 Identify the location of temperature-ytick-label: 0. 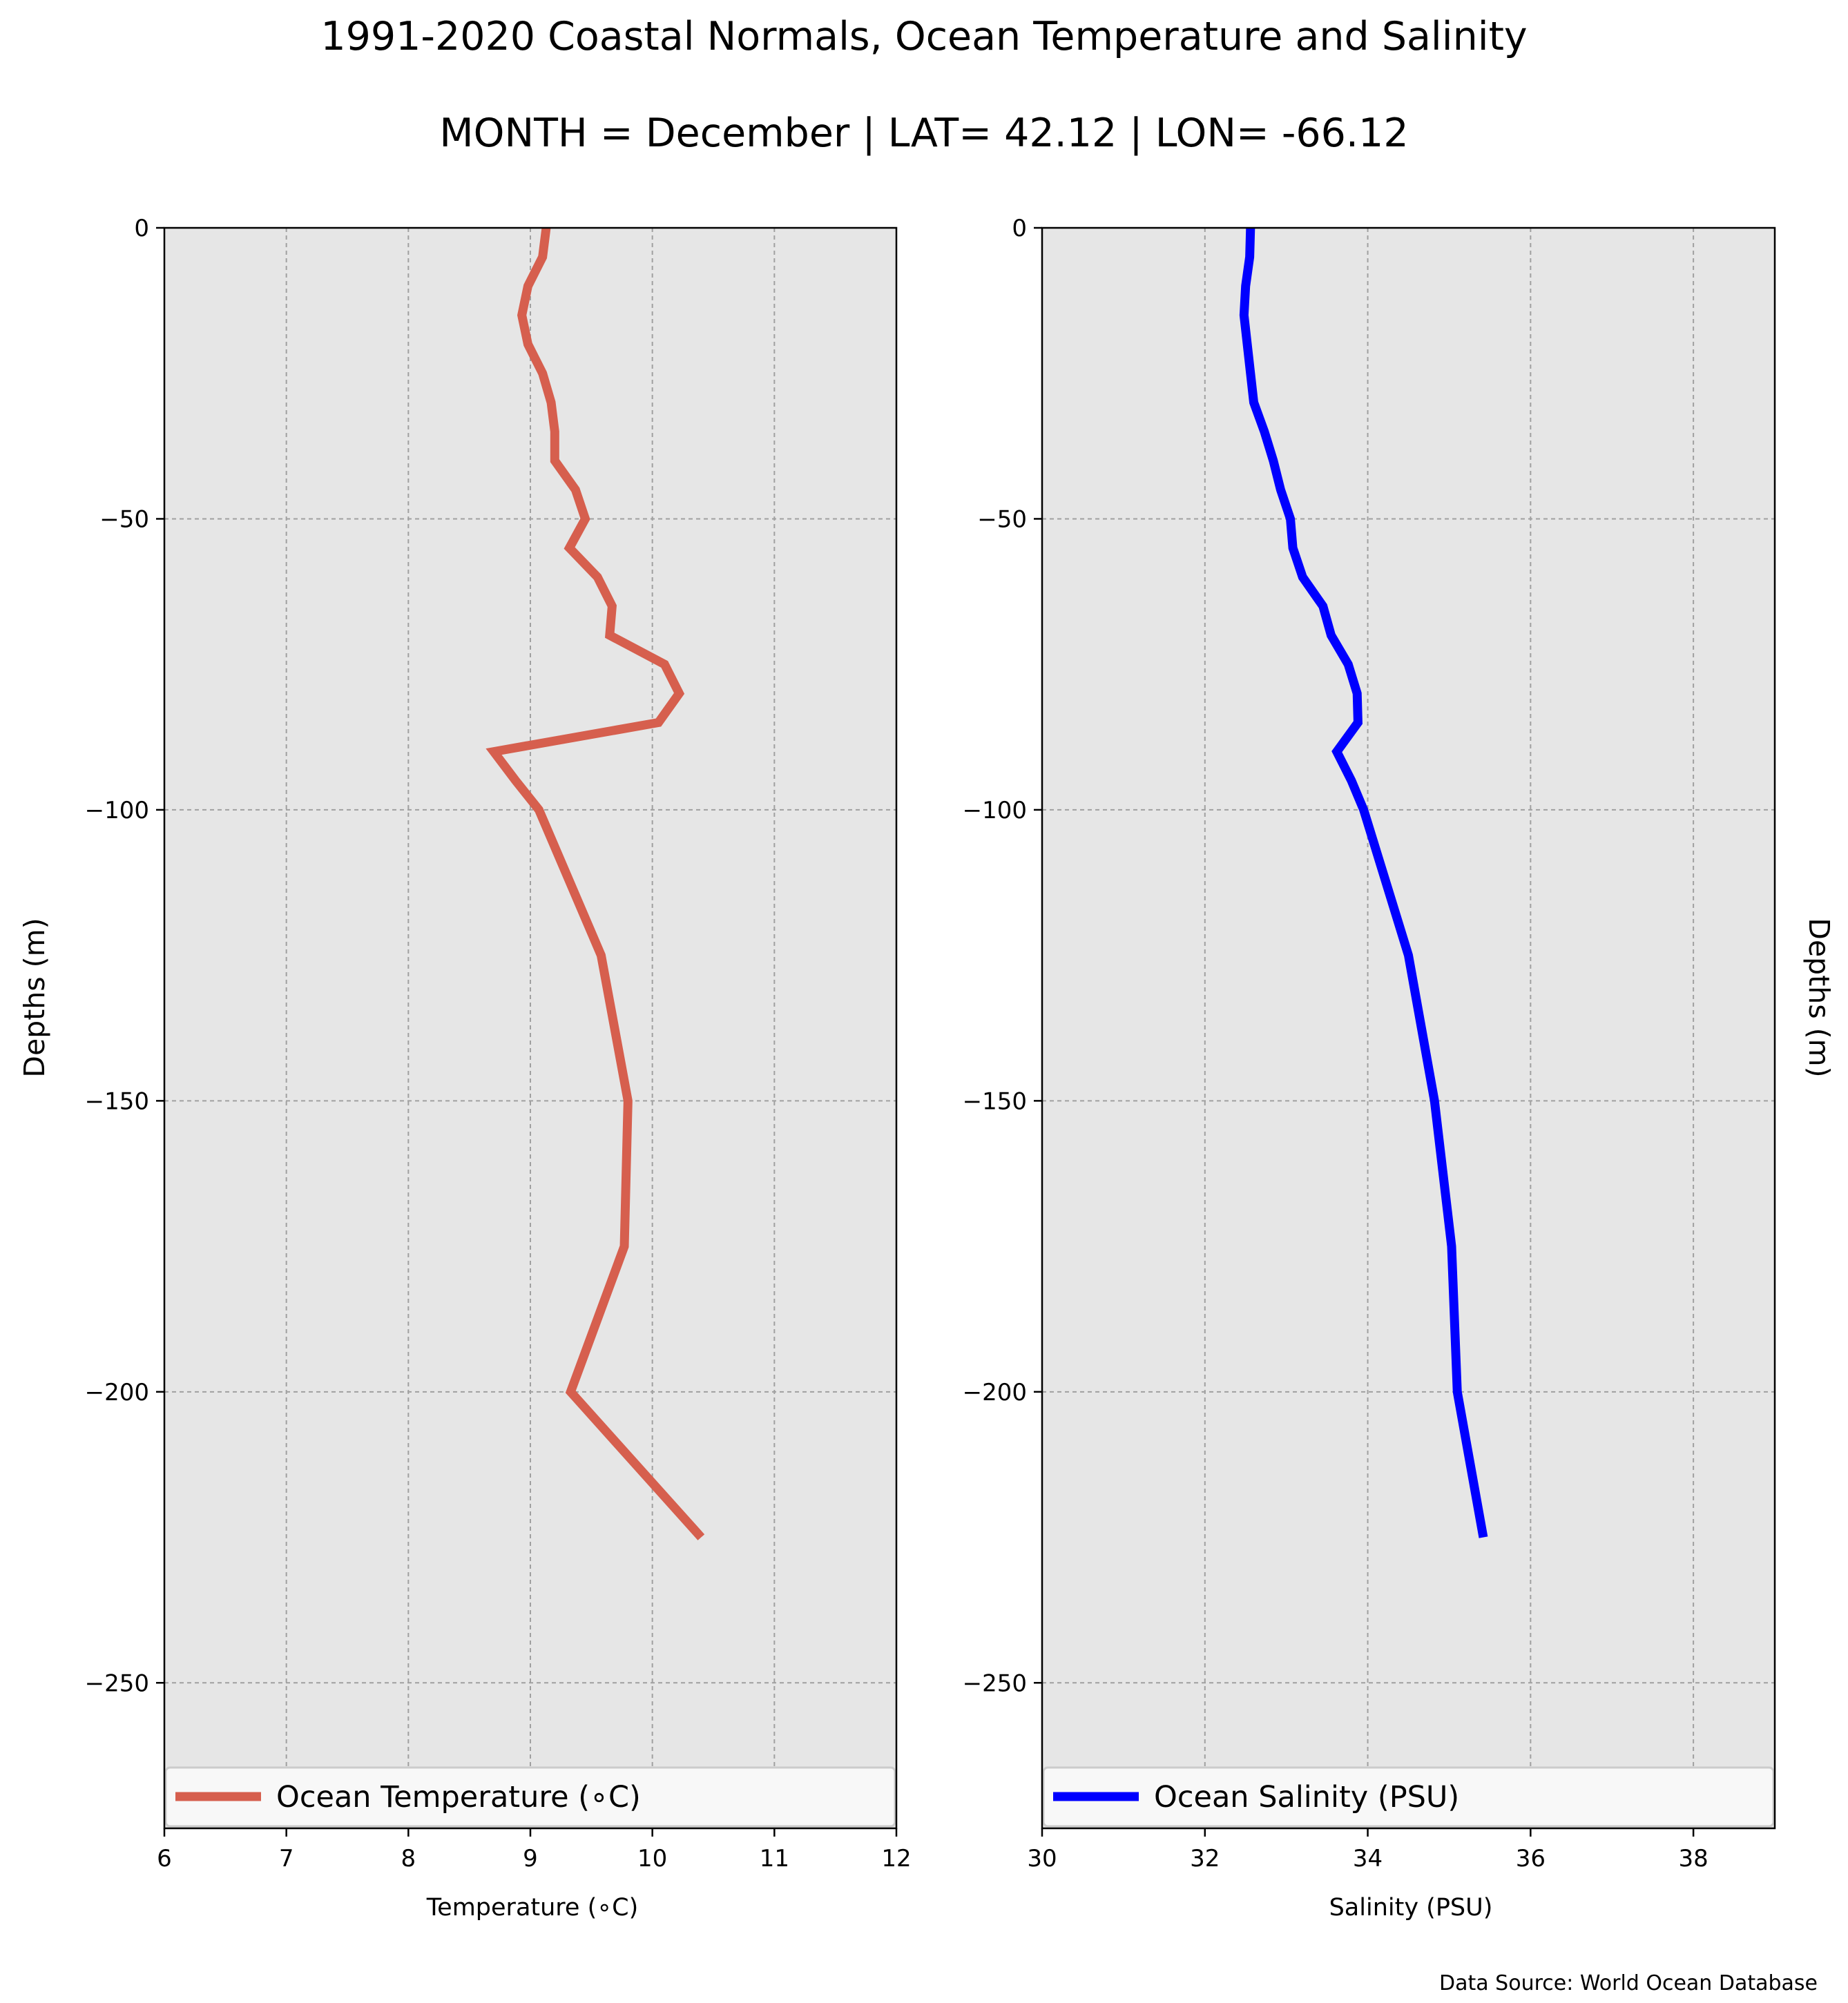
(141, 229).